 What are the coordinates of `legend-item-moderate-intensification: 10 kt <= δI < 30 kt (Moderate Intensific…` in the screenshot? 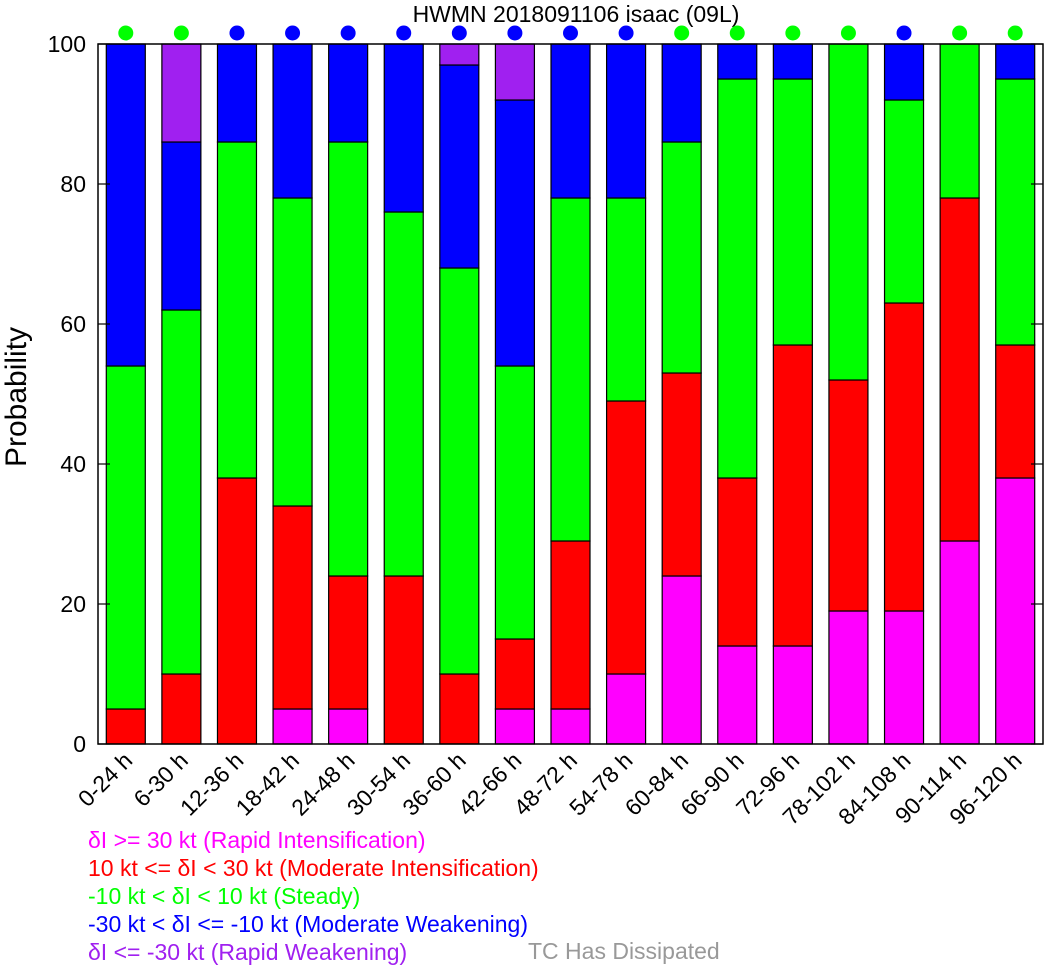 It's located at (313, 868).